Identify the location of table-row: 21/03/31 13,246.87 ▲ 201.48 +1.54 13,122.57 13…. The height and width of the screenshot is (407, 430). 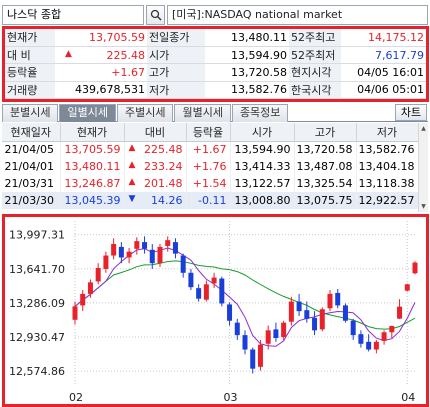
(210, 183).